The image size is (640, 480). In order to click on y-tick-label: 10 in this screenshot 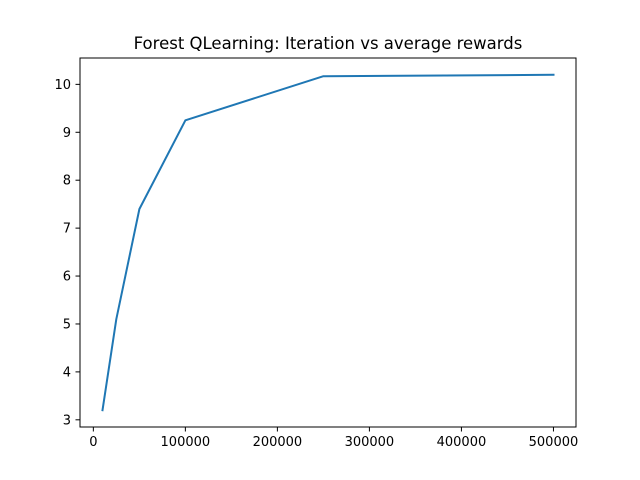, I will do `click(62, 85)`.